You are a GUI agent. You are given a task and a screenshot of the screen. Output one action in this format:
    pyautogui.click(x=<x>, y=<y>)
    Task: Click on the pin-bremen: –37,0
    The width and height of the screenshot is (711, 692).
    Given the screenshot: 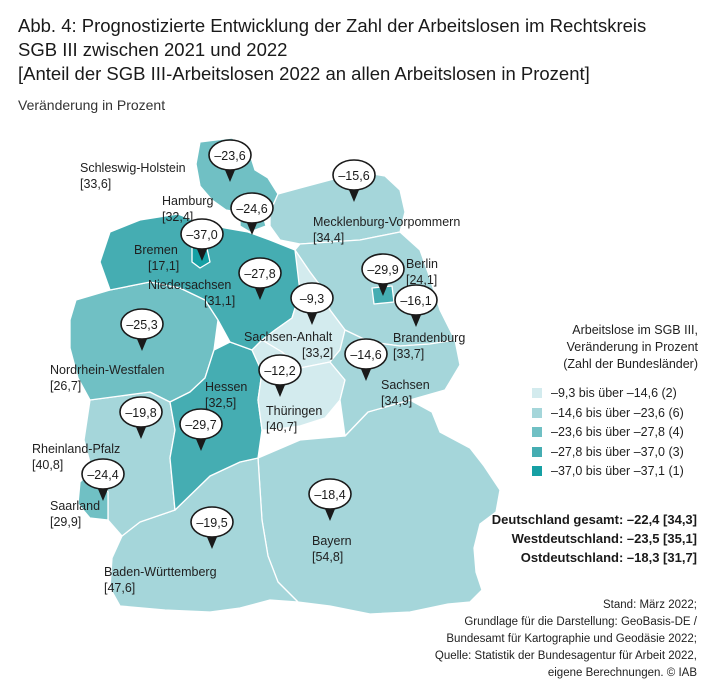 What is the action you would take?
    pyautogui.click(x=202, y=239)
    